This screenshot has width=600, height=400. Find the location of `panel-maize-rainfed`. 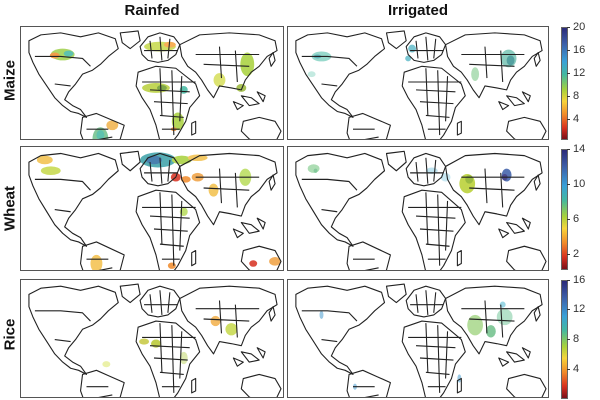

panel-maize-rainfed is located at coordinates (152, 83).